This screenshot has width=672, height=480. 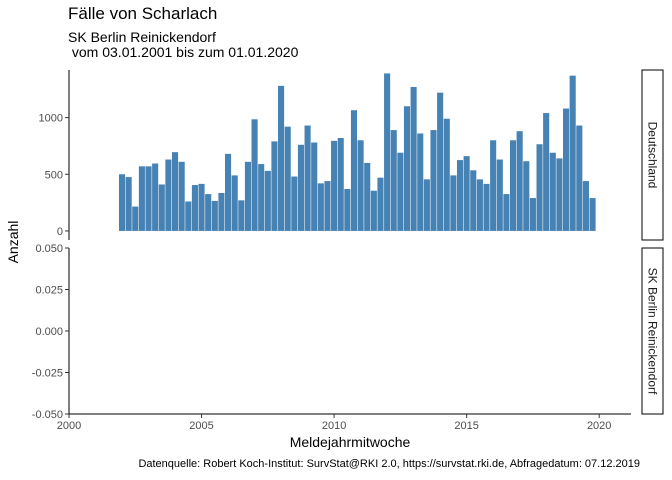 What do you see at coordinates (320, 207) in the screenshot?
I see `bar-2009.5-value-420` at bounding box center [320, 207].